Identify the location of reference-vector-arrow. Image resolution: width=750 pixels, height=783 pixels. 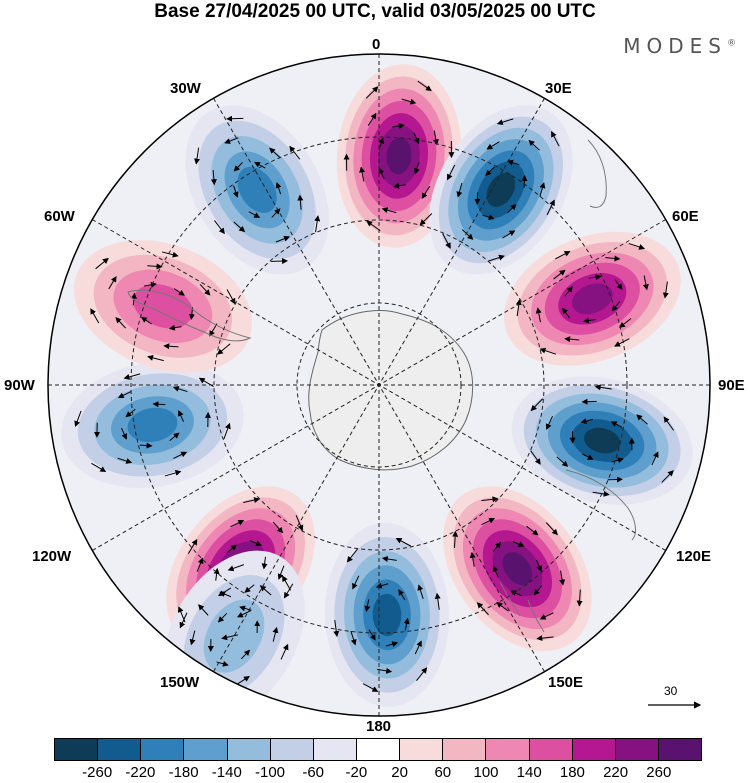
(675, 705).